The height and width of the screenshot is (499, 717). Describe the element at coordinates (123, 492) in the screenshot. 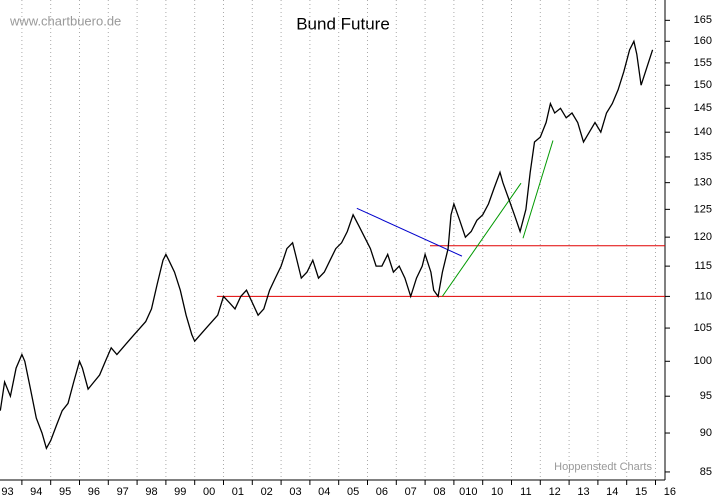

I see `x-tick-label: 97` at that location.